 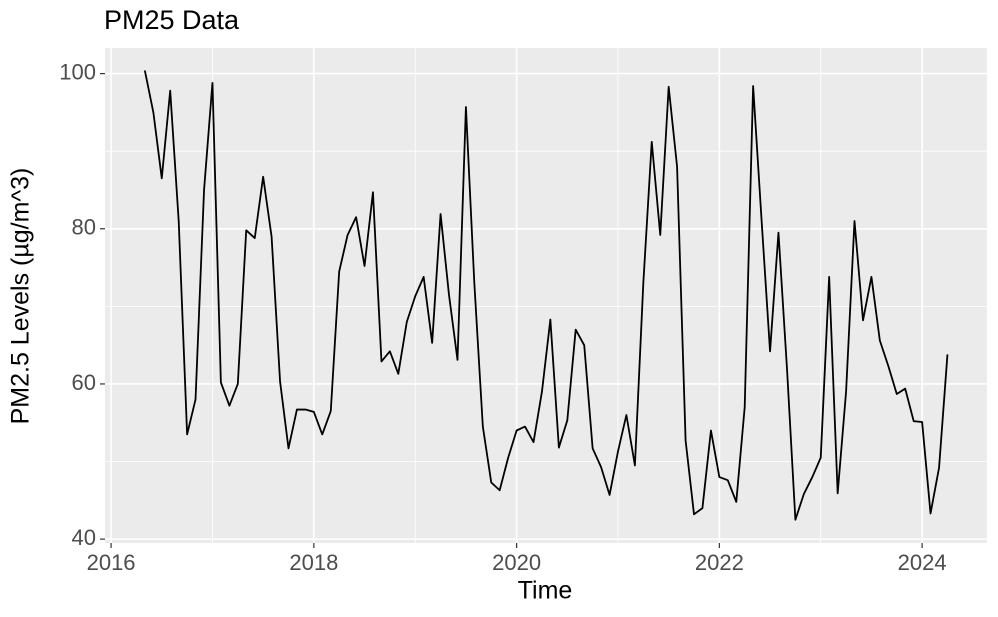 What do you see at coordinates (313, 562) in the screenshot?
I see `x-tick-label: 2018` at bounding box center [313, 562].